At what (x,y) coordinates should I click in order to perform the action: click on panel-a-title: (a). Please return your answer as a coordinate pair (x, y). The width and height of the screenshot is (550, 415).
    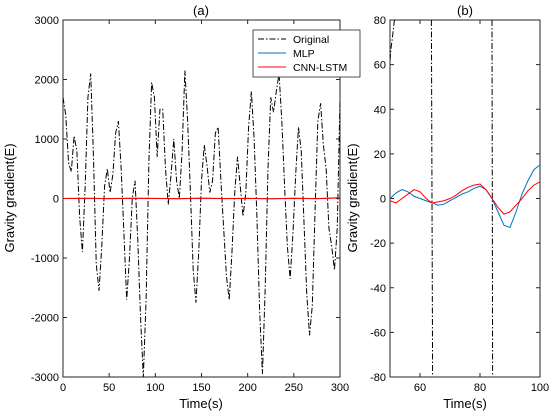
    Looking at the image, I should click on (201, 10).